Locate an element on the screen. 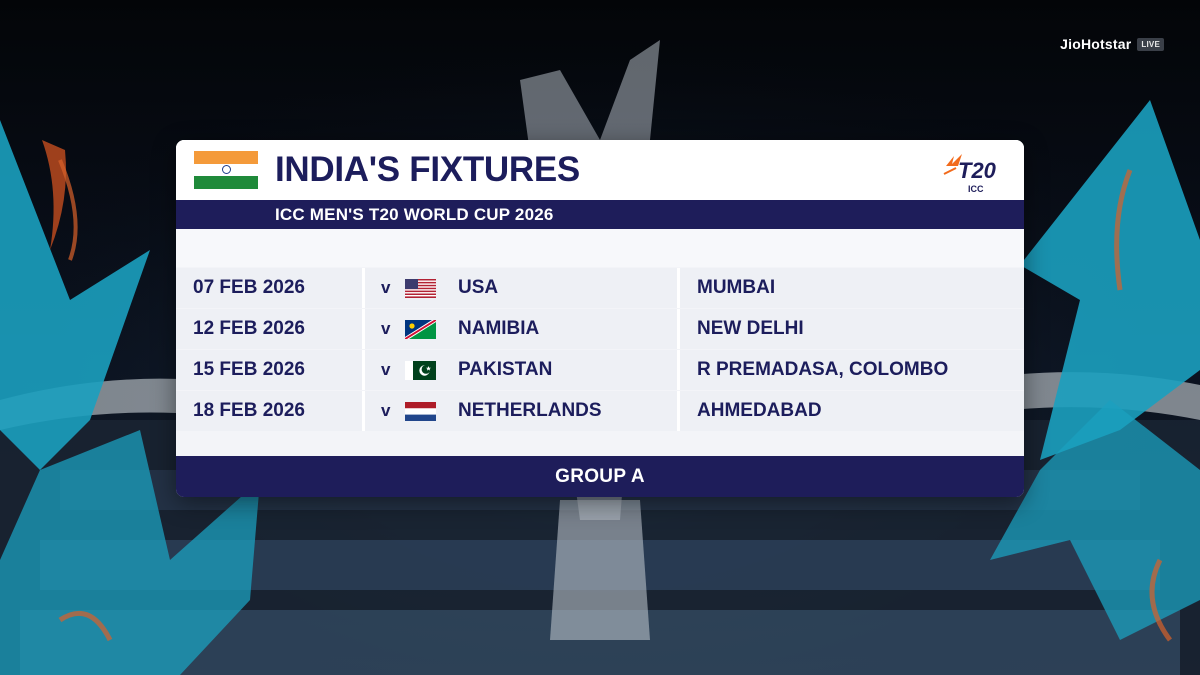 This screenshot has width=1200, height=675. namibia-flag-icon is located at coordinates (420, 329).